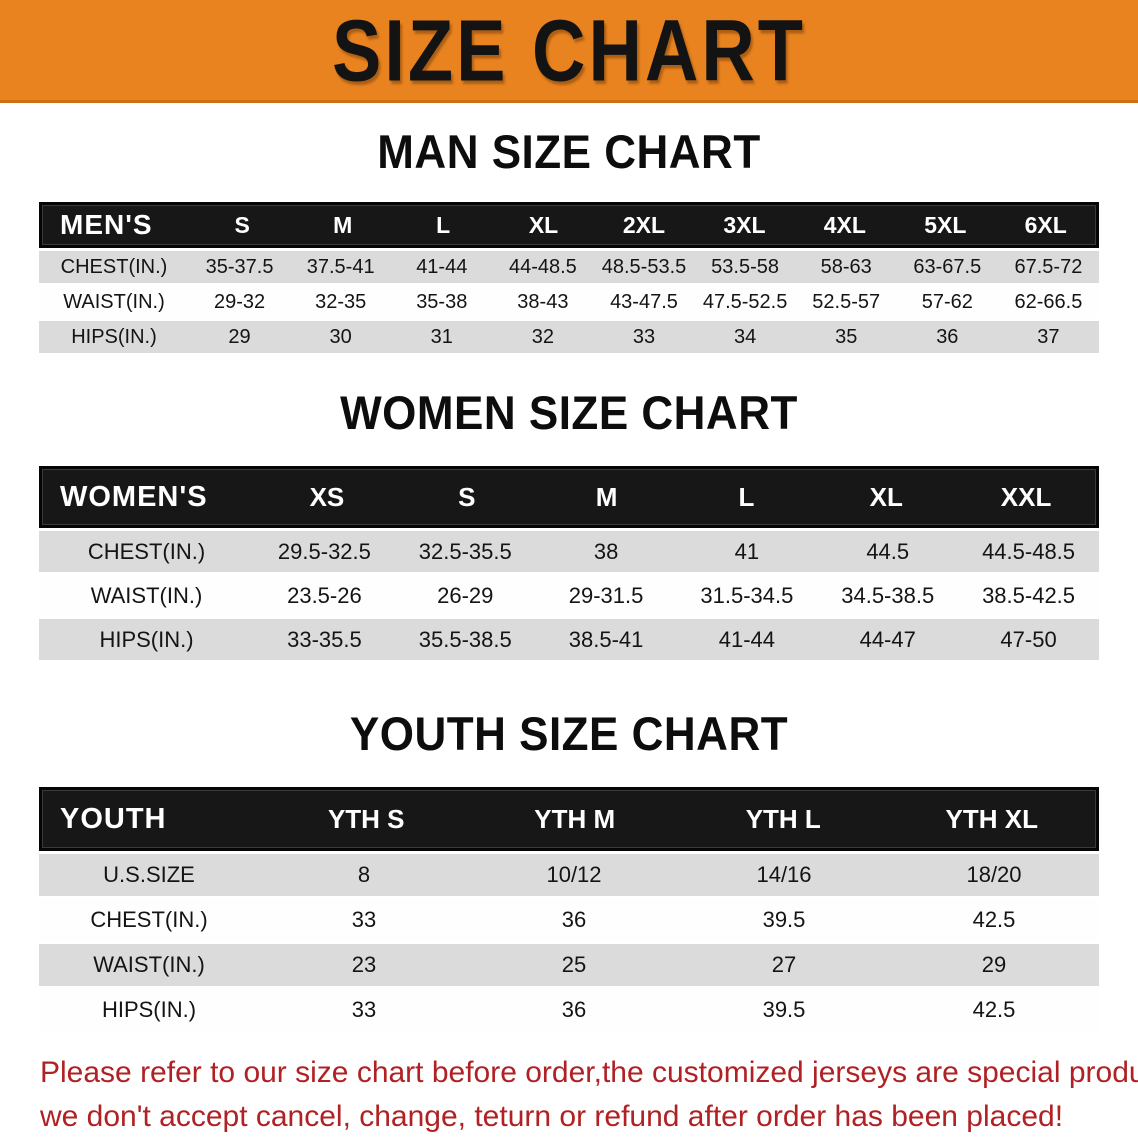 This screenshot has width=1138, height=1138. I want to click on men-cell-3-4: 32, so click(542, 337).